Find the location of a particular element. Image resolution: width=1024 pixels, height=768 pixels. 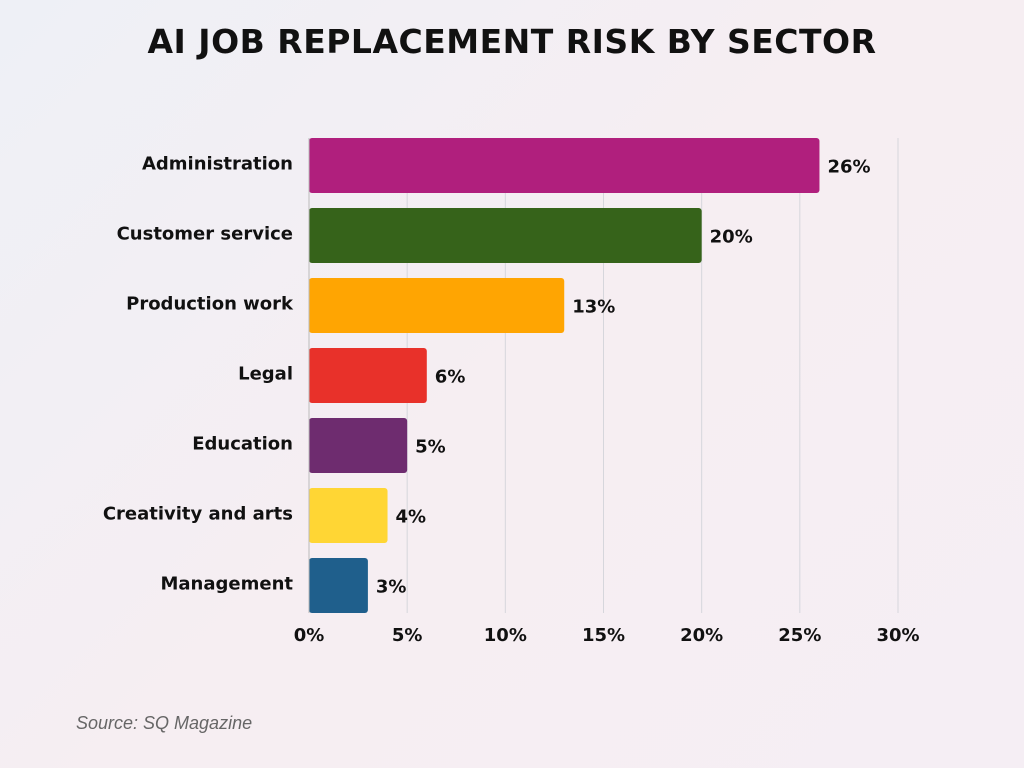

category-label: Management is located at coordinates (227, 584).